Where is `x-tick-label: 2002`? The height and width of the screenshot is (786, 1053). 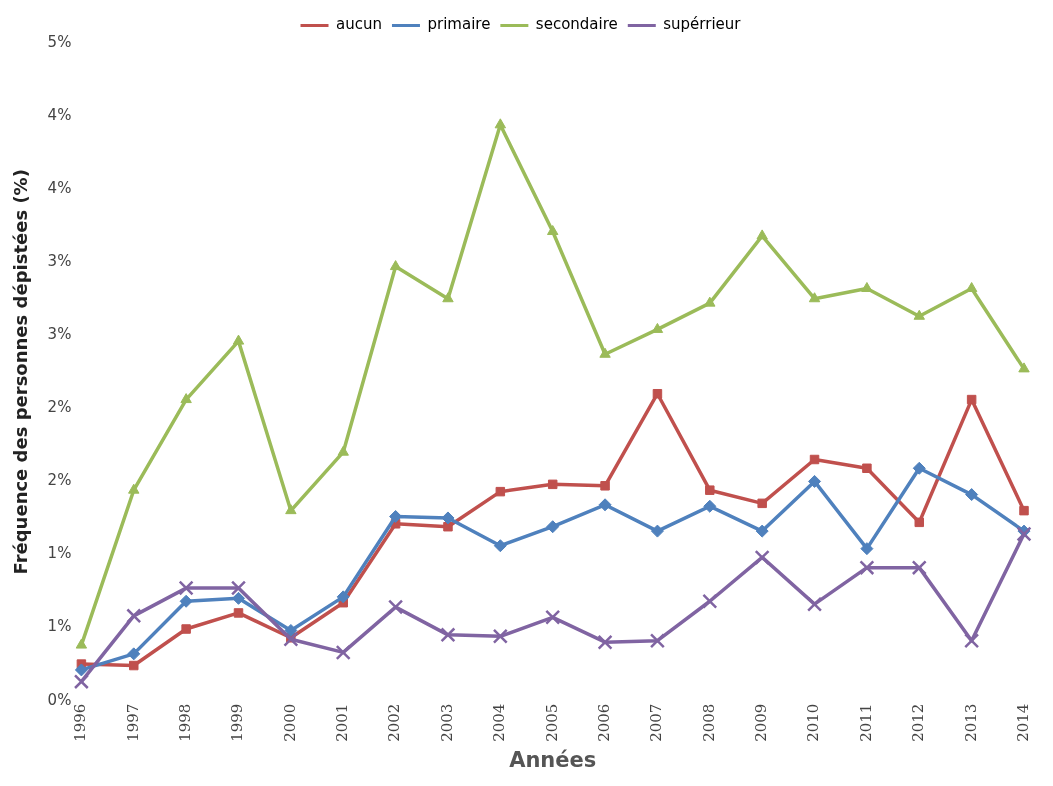 x-tick-label: 2002 is located at coordinates (394, 722).